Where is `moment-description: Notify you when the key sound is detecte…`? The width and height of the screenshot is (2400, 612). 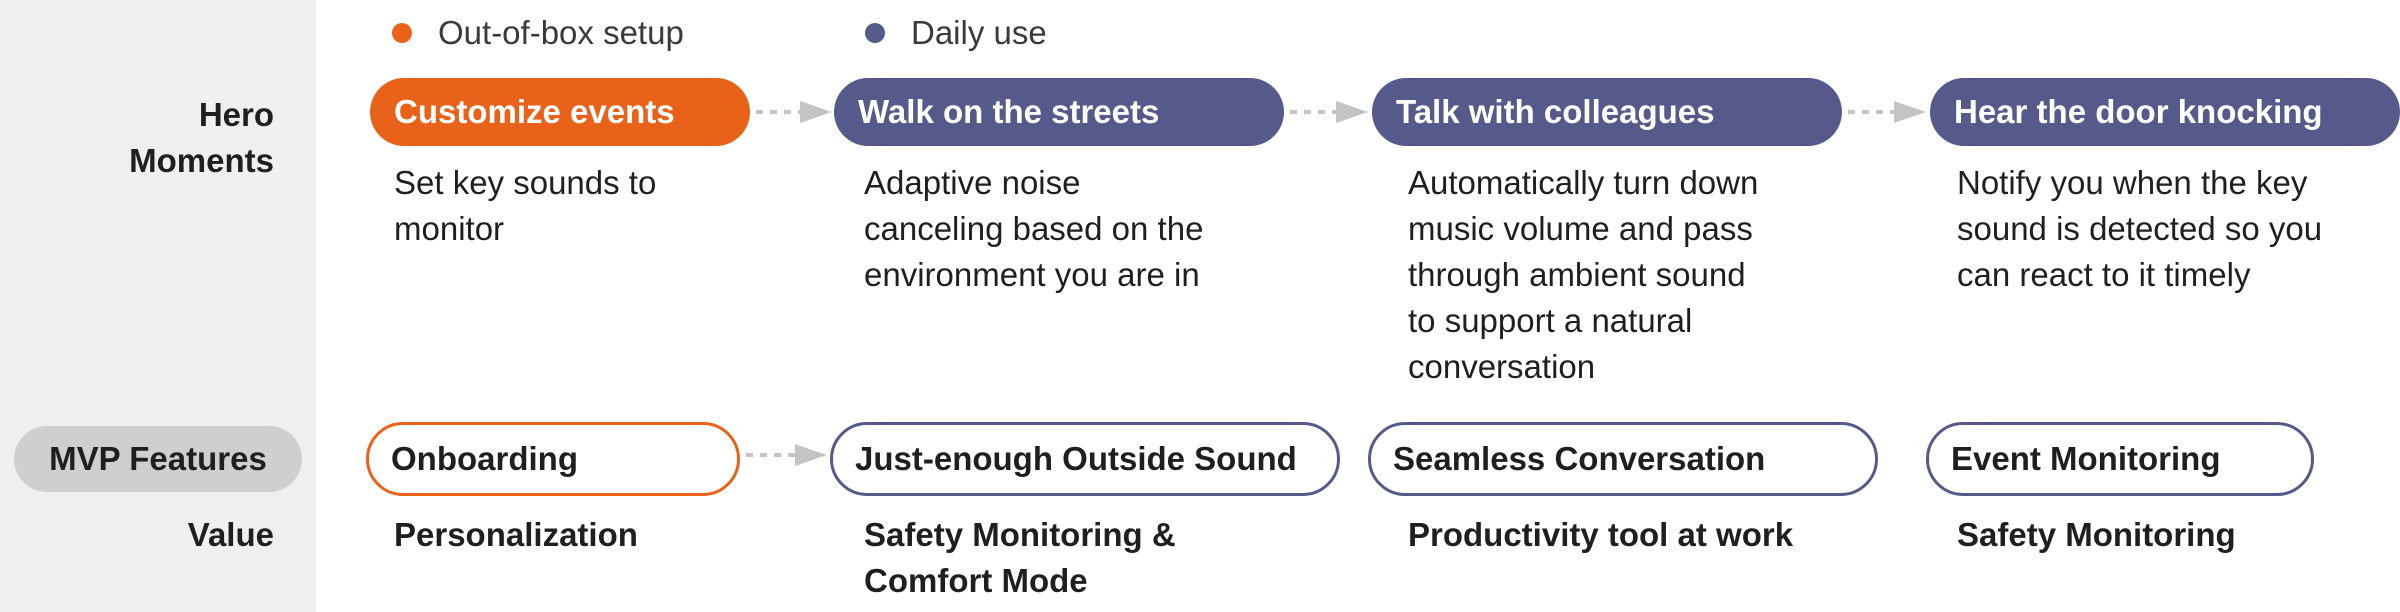
moment-description: Notify you when the key sound is detecte… is located at coordinates (2140, 228).